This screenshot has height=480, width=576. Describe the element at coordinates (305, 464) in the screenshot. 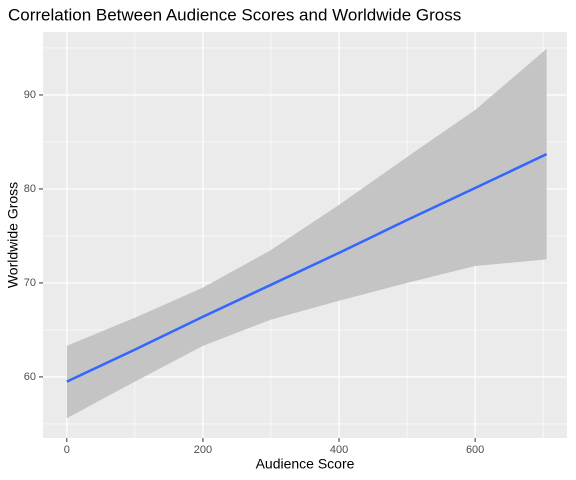

I see `x-axis-title: Audience Score` at that location.